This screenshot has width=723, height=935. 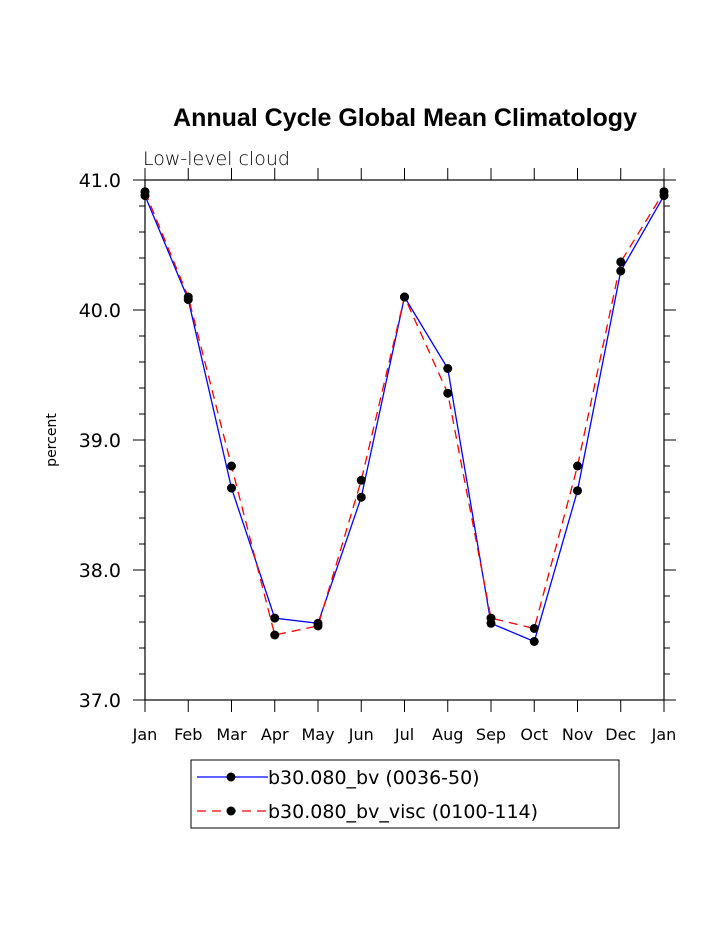 I want to click on chart-title: Annual Cycle Global Mean Climatology, so click(x=405, y=118).